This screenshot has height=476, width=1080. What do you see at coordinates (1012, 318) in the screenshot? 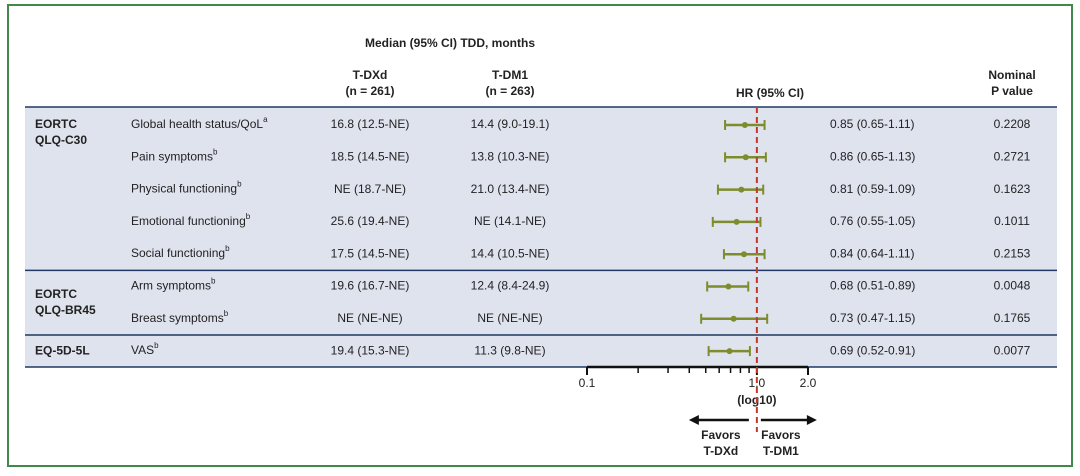
I see `p-value: 0.1765` at bounding box center [1012, 318].